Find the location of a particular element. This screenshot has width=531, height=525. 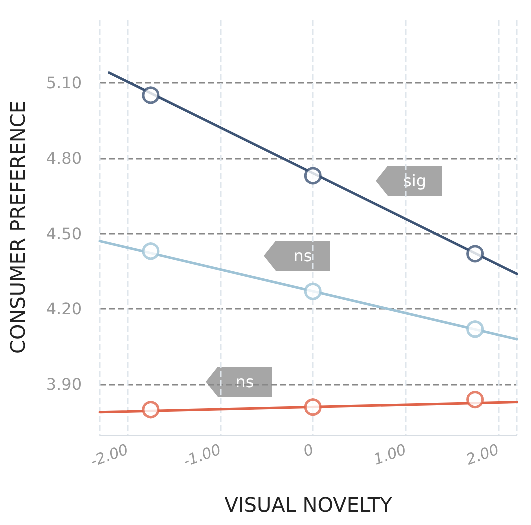

y-axis-title: CONSUMER PREFERENCE is located at coordinates (18, 227).